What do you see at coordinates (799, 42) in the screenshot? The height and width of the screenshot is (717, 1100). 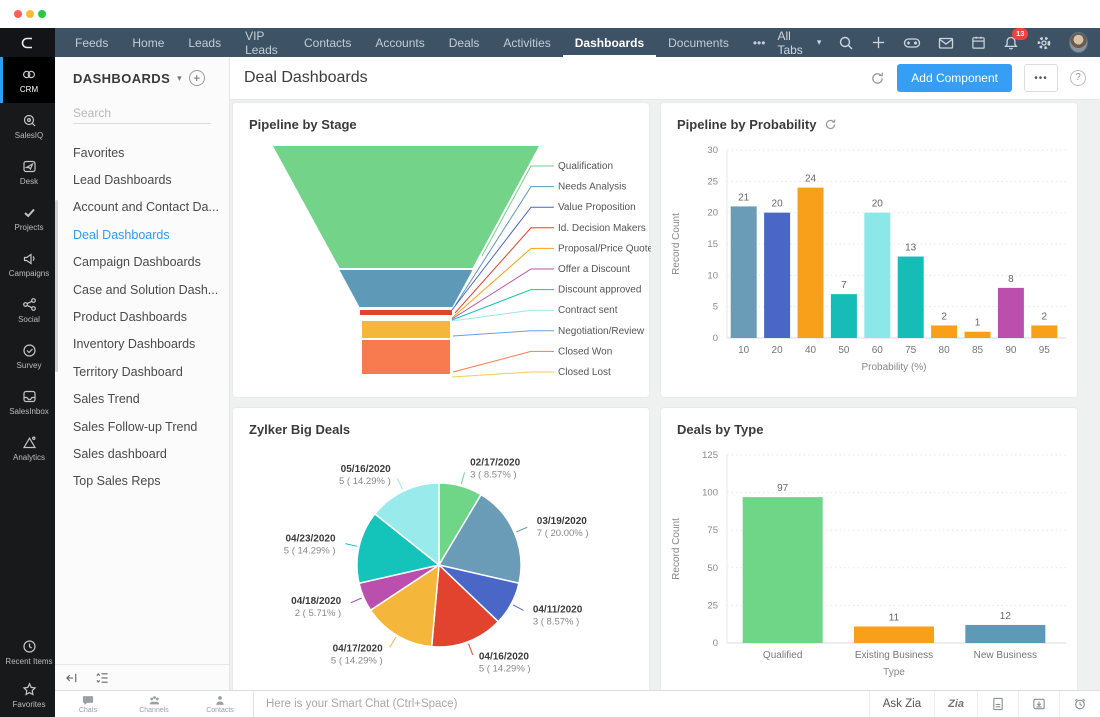 I see `all-tabs-dropdown: All Tabs ▾` at bounding box center [799, 42].